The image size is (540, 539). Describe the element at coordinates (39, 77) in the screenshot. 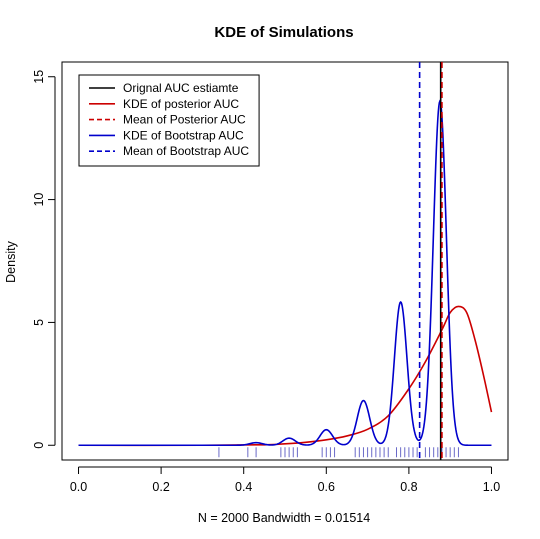

I see `y-tick-label: 15` at that location.